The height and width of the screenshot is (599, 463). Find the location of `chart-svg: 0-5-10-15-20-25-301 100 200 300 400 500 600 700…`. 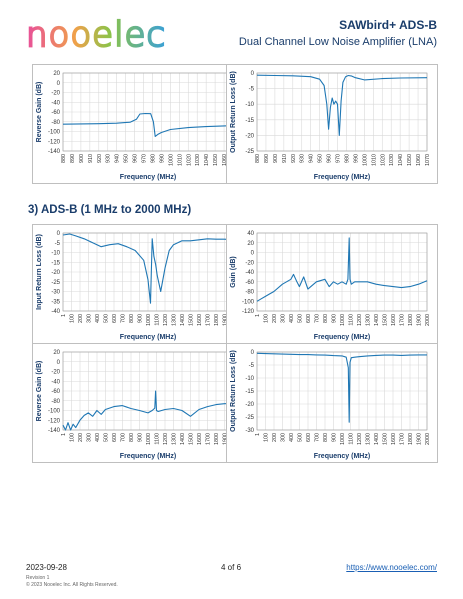

chart-svg: 0-5-10-15-20-25-301 100 200 300 400 500 600 700… is located at coordinates (330, 405).